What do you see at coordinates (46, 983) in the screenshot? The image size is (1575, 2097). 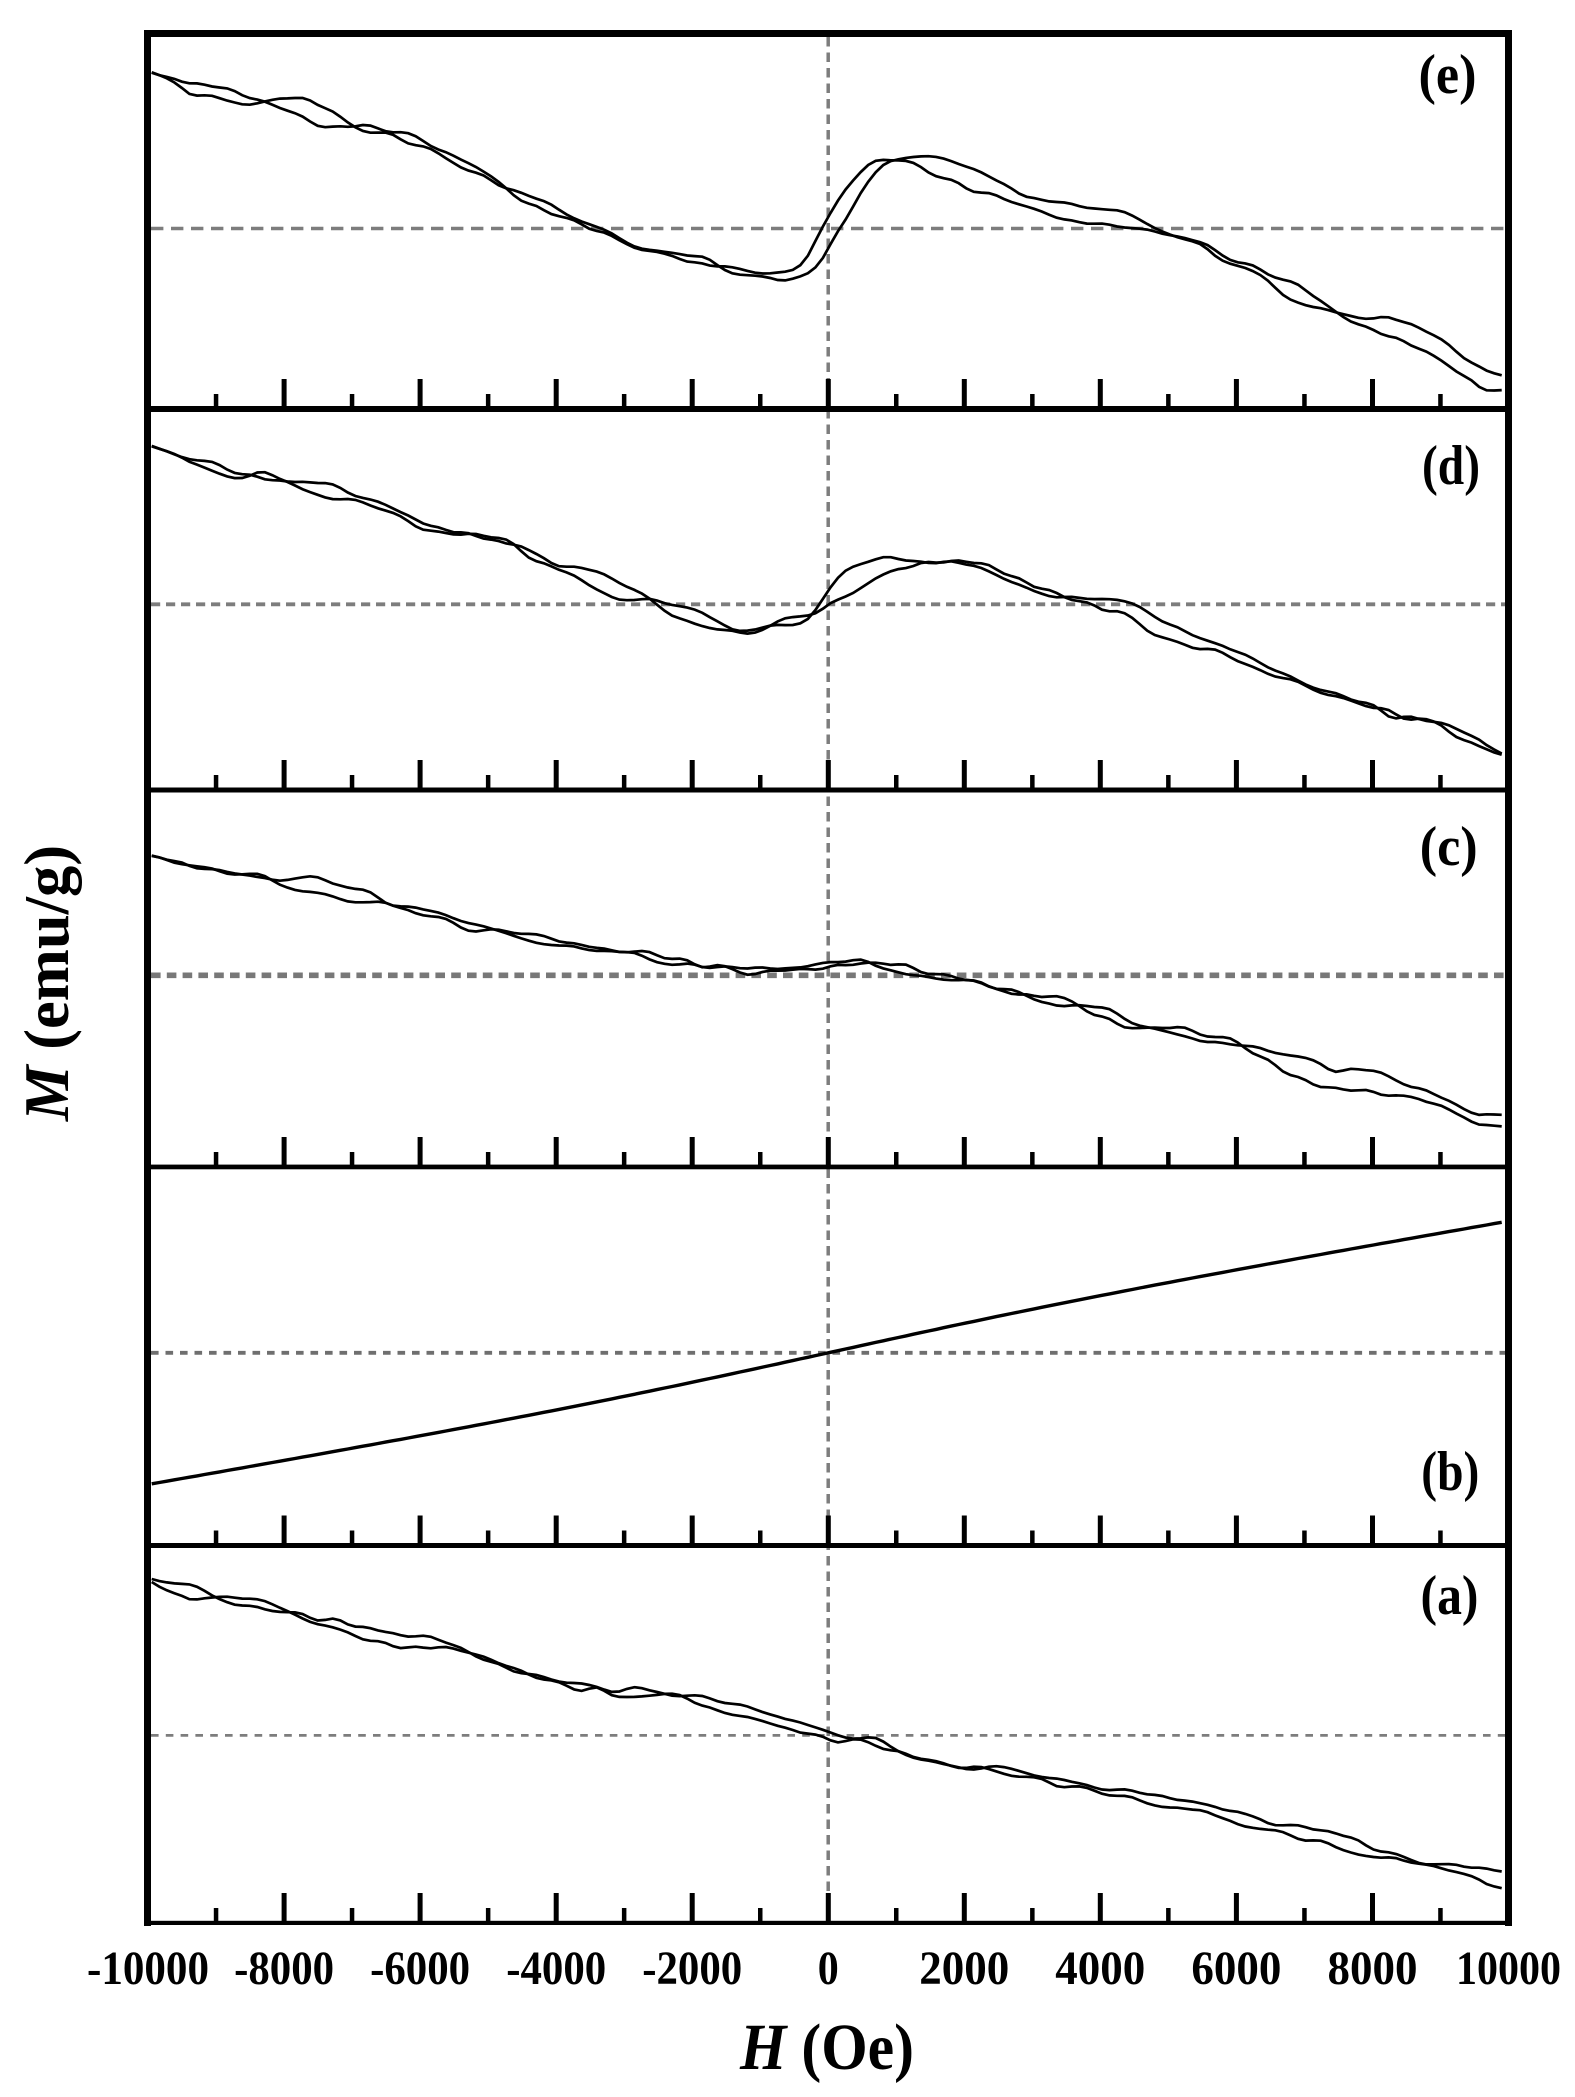 I see `svg-text: M (emu/g)` at bounding box center [46, 983].